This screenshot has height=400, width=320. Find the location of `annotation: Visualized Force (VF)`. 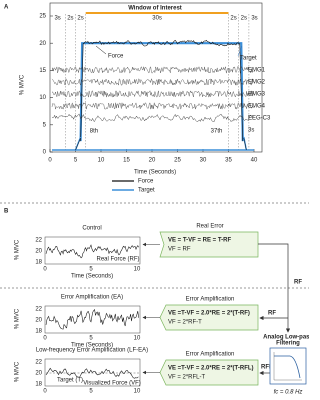

annotation: Visualized Force (VF) is located at coordinates (112, 384).